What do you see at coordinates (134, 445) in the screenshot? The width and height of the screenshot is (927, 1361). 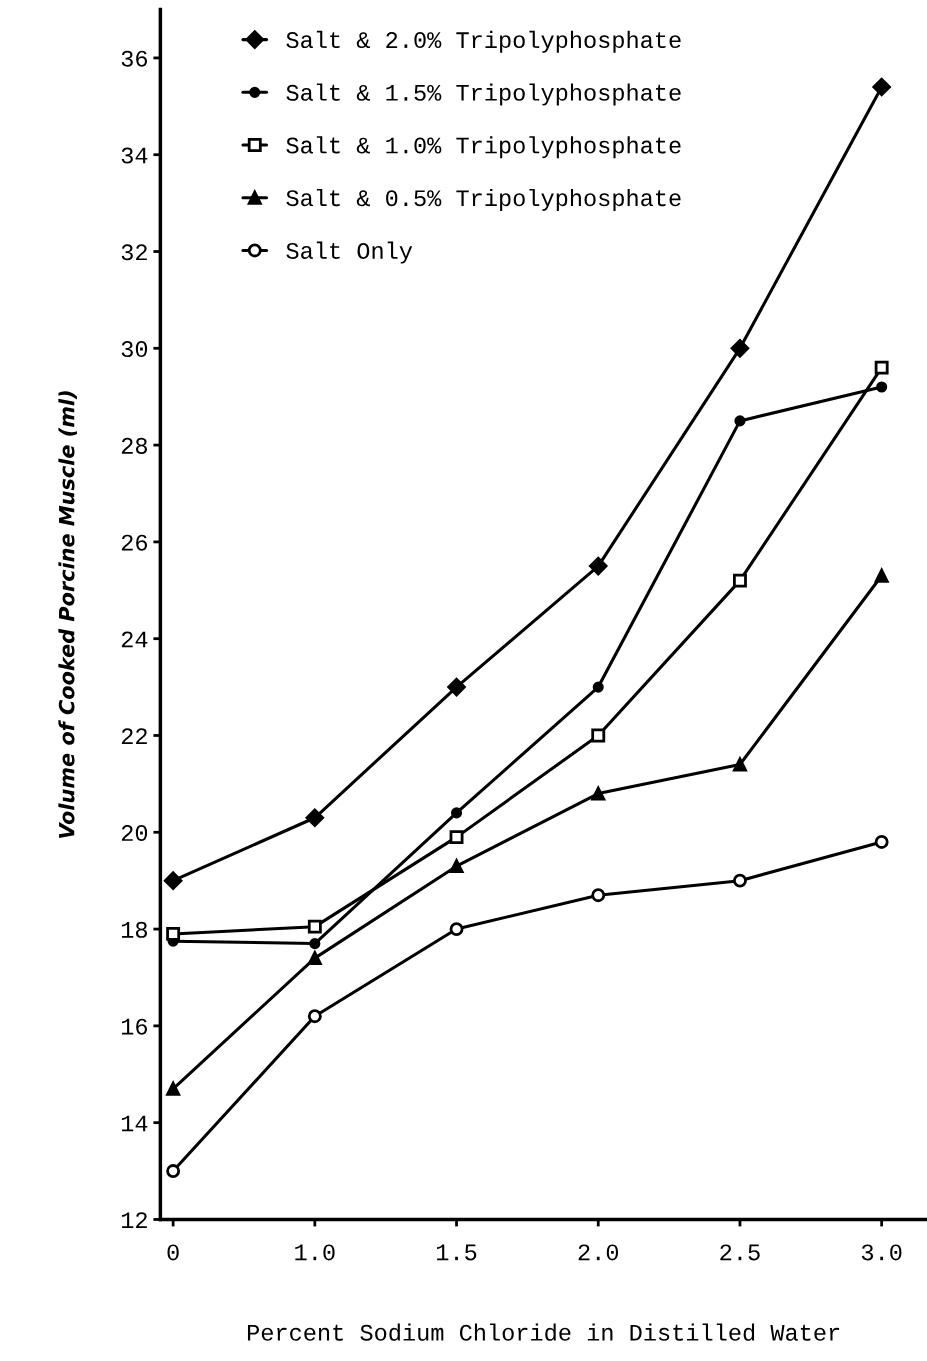 I see `y-tick-label: 28` at bounding box center [134, 445].